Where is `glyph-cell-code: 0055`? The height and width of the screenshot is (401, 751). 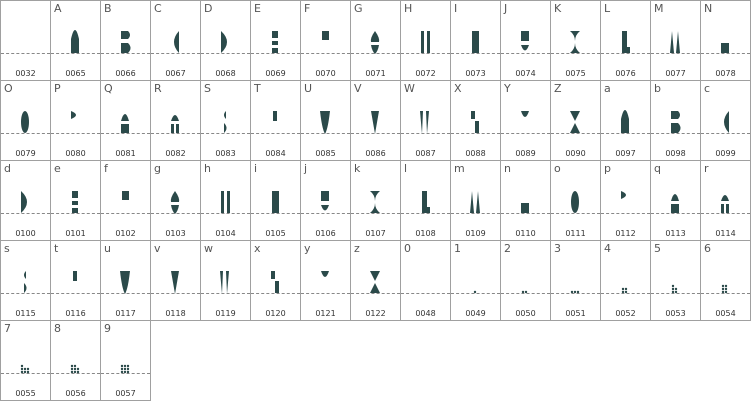 glyph-cell-code: 0055 is located at coordinates (25, 393).